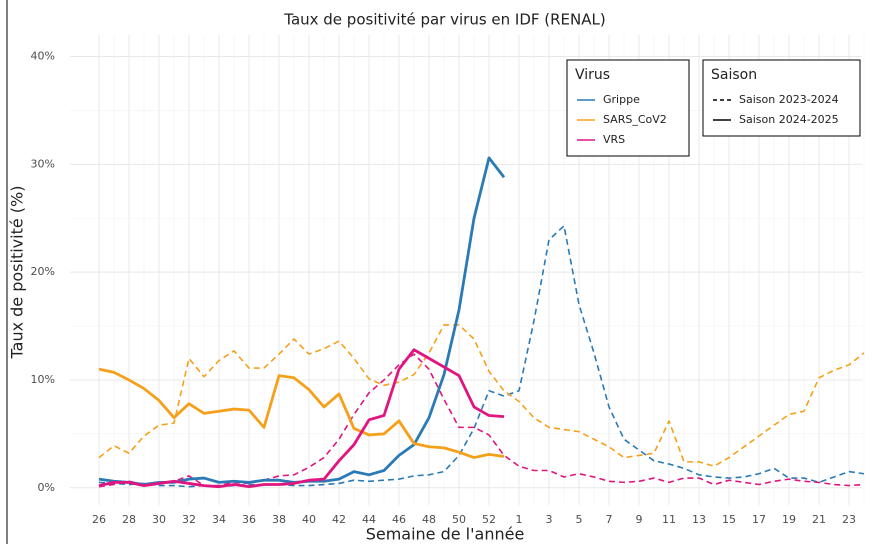  What do you see at coordinates (849, 519) in the screenshot?
I see `x-tick-label: 23` at bounding box center [849, 519].